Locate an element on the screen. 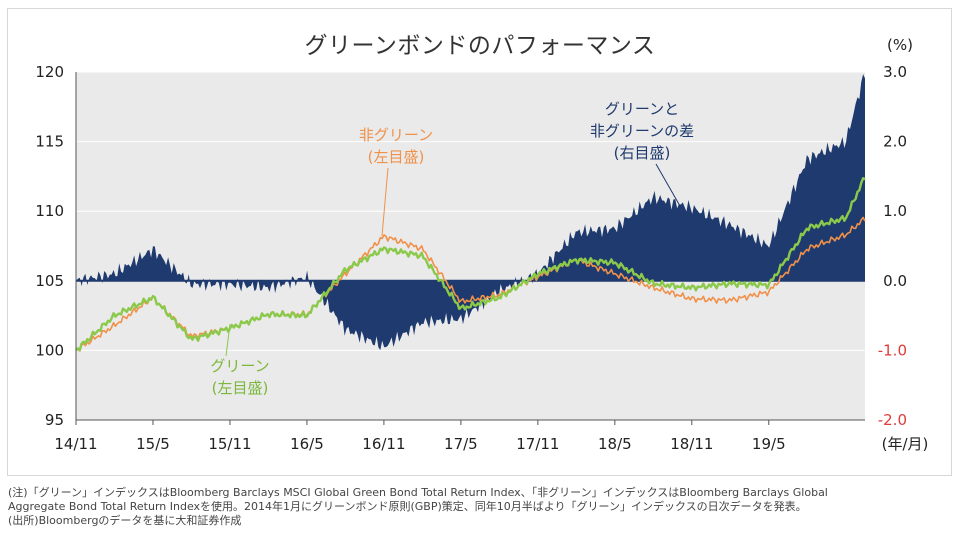 The height and width of the screenshot is (541, 960). y2-tick-label: 0.0 is located at coordinates (895, 281).